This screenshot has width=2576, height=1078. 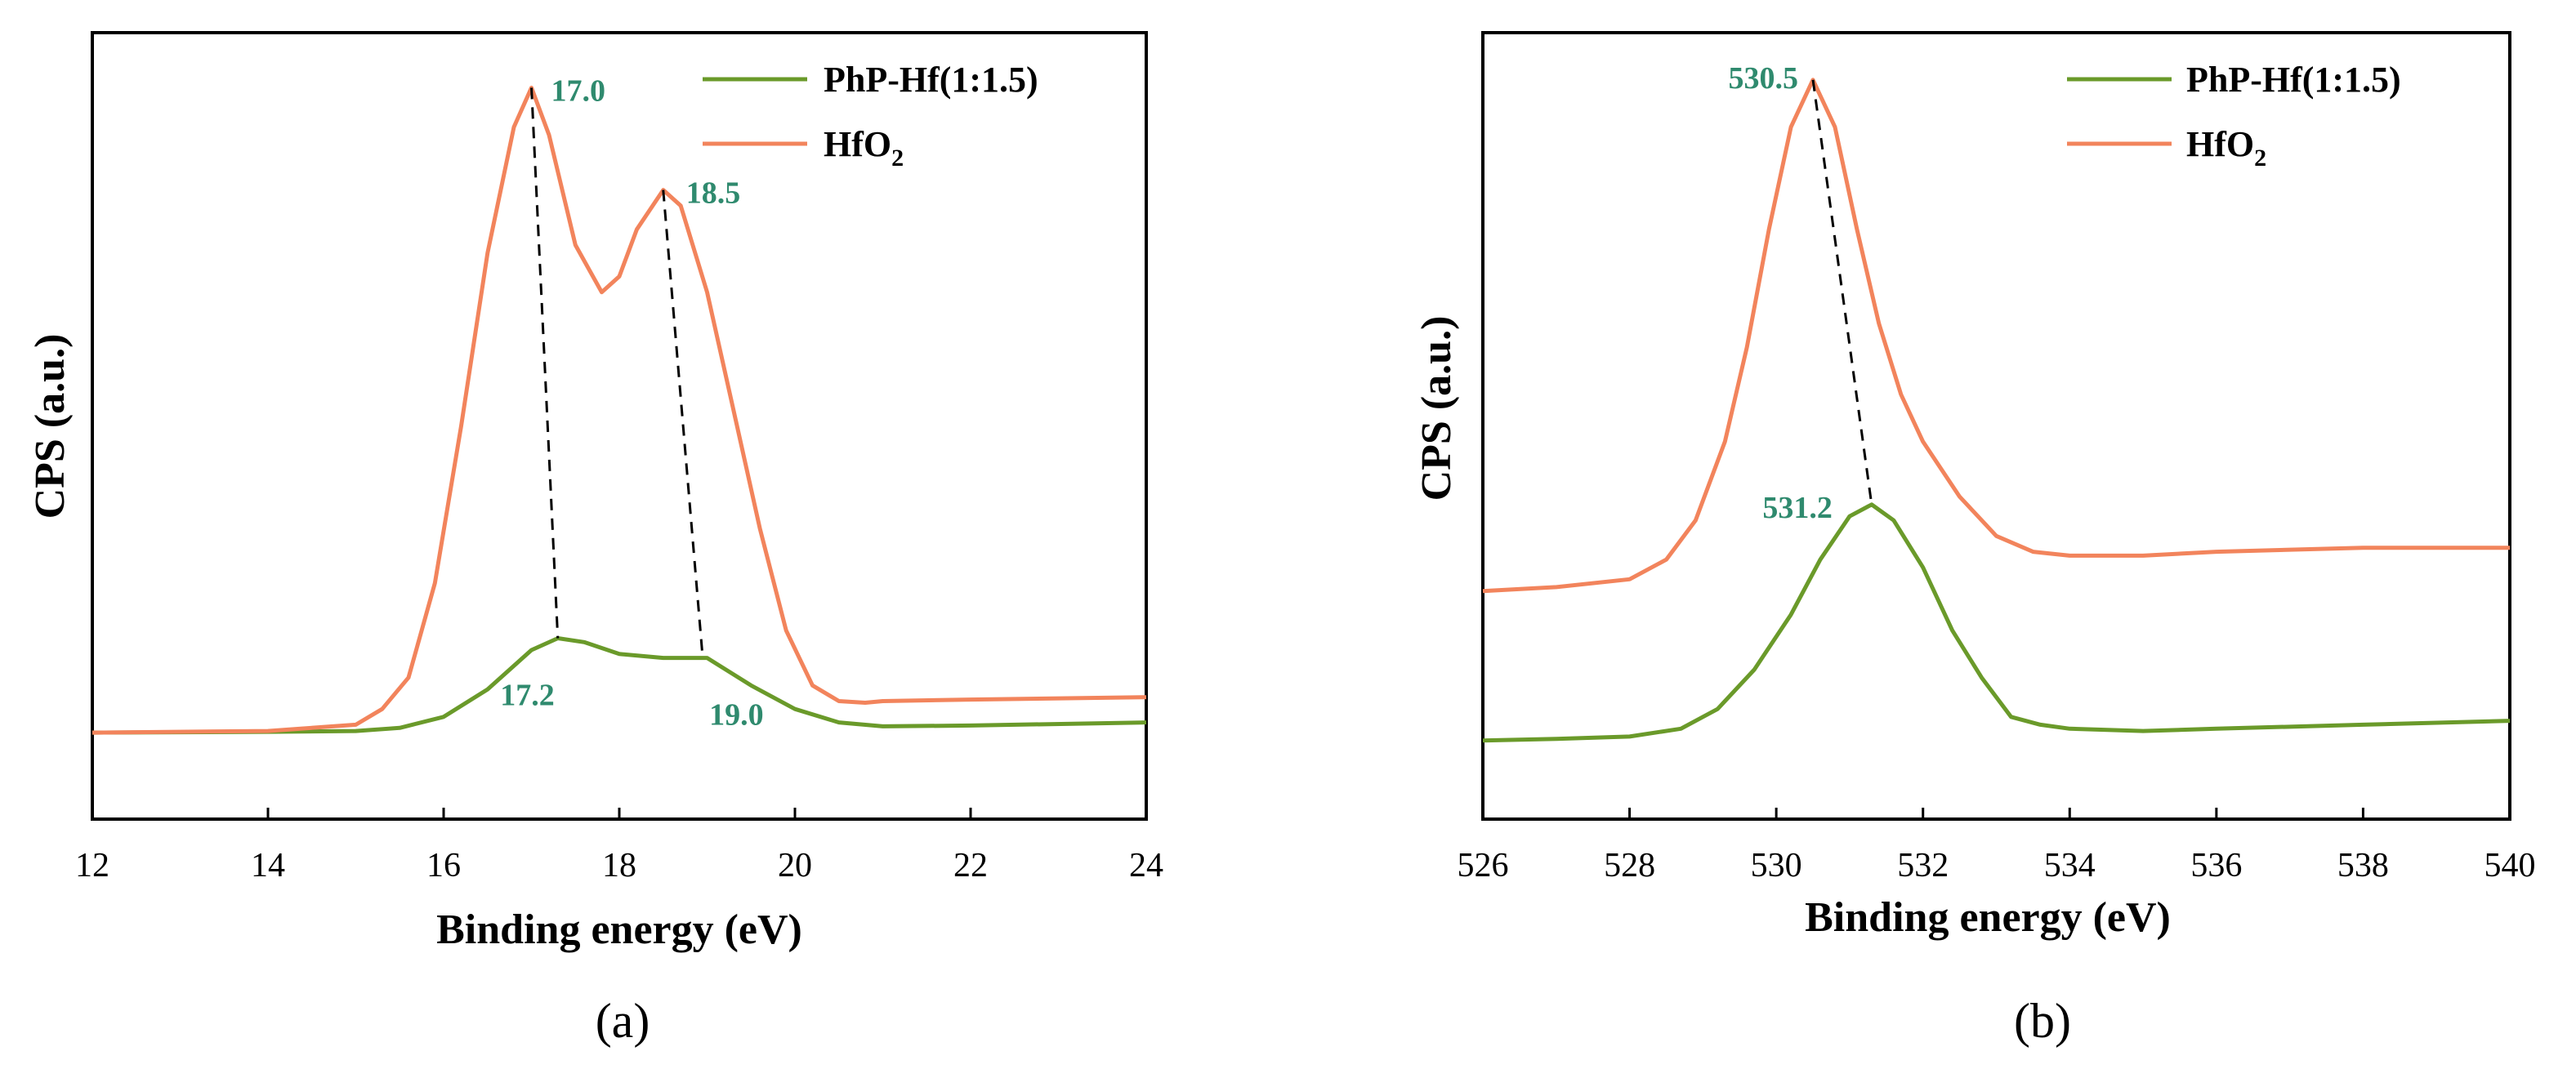 What do you see at coordinates (623, 1021) in the screenshot?
I see `panel-label-a: (a)` at bounding box center [623, 1021].